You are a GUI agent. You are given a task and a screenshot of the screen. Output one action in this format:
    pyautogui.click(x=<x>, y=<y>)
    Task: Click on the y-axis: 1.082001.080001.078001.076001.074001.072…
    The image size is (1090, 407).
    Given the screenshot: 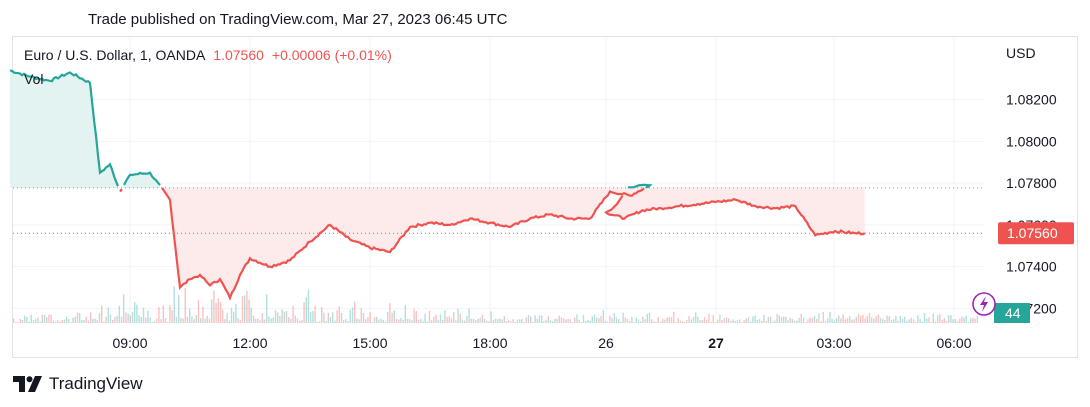 What is the action you would take?
    pyautogui.click(x=1031, y=204)
    